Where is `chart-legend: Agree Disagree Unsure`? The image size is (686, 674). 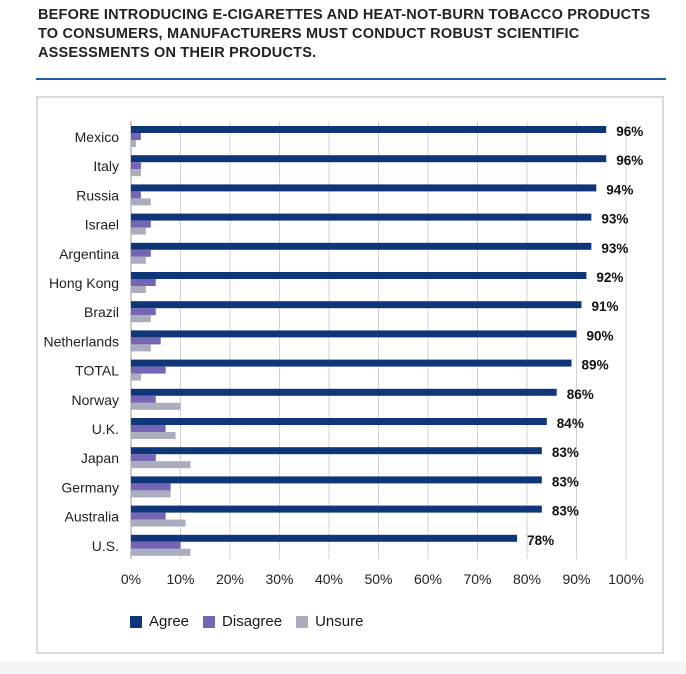 chart-legend: Agree Disagree Unsure is located at coordinates (246, 621).